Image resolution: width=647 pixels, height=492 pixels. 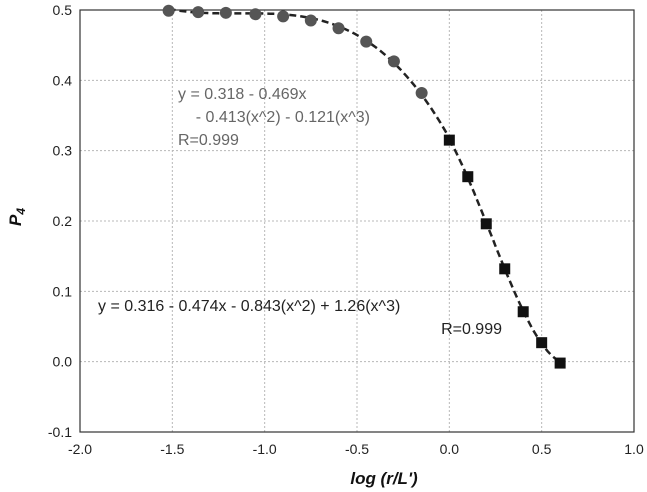 What do you see at coordinates (15, 220) in the screenshot?
I see `y-axis-title-main: P` at bounding box center [15, 220].